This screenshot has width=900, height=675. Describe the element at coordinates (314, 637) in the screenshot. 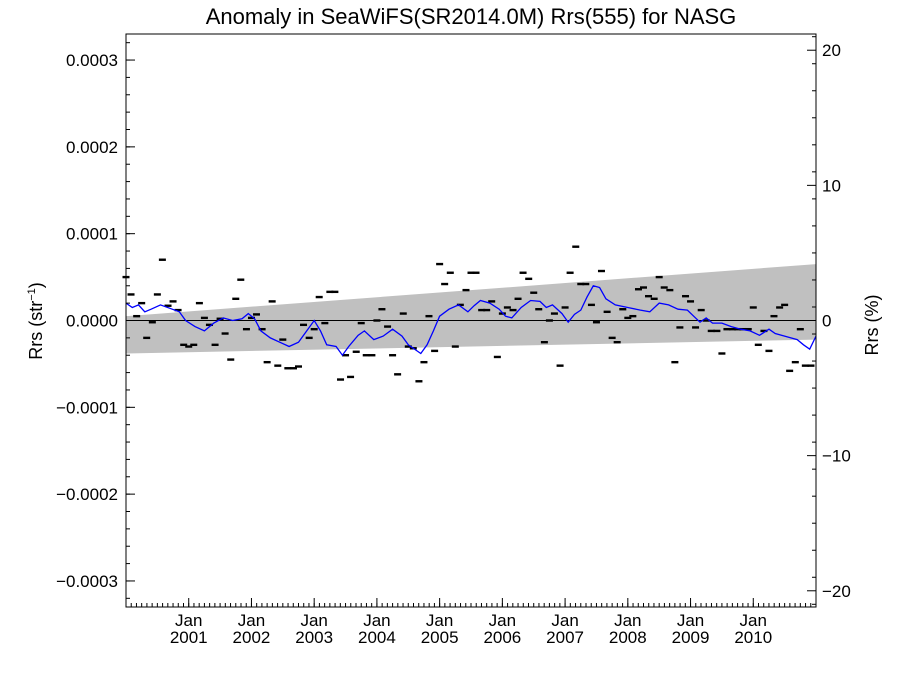

I see `x-tick-label-year: 2003` at that location.